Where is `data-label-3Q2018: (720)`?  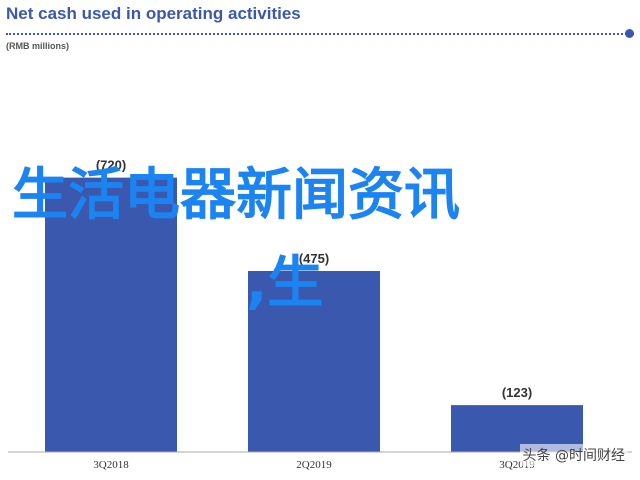
data-label-3Q2018: (720) is located at coordinates (111, 165).